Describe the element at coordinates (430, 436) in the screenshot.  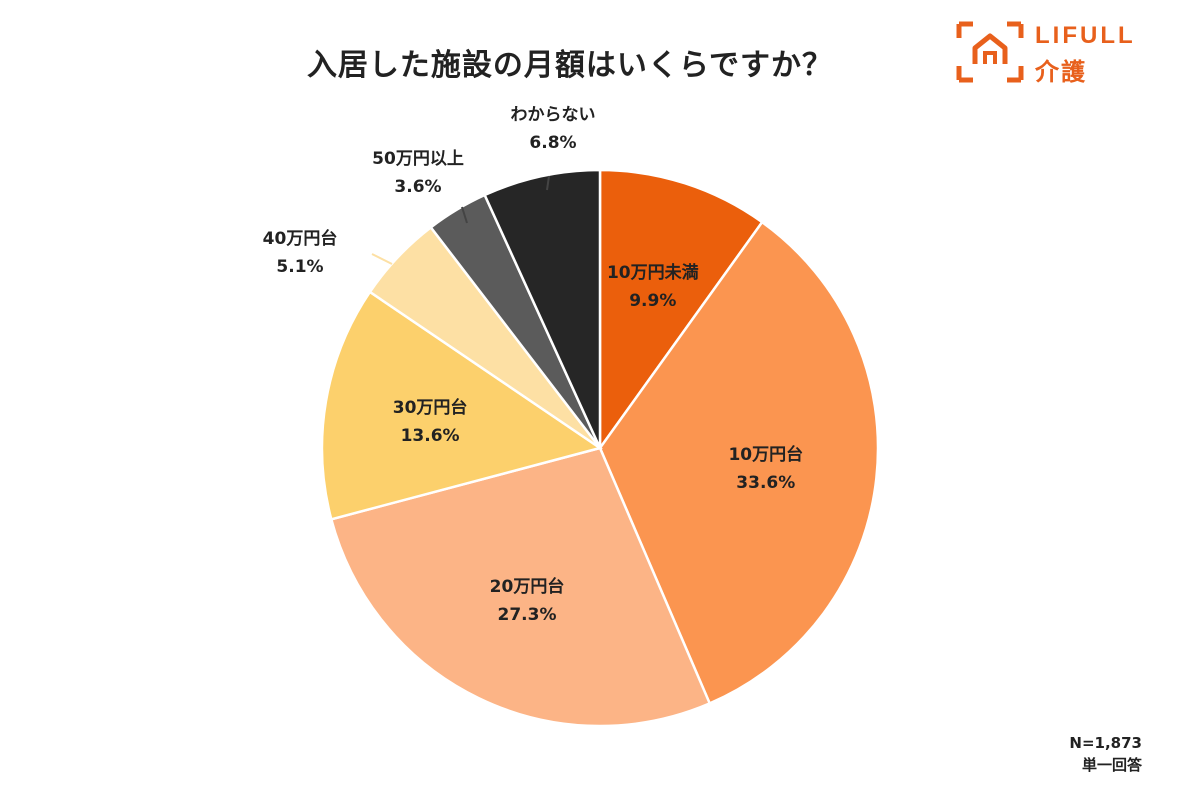
I see `slice-value-label: 13.6%` at that location.